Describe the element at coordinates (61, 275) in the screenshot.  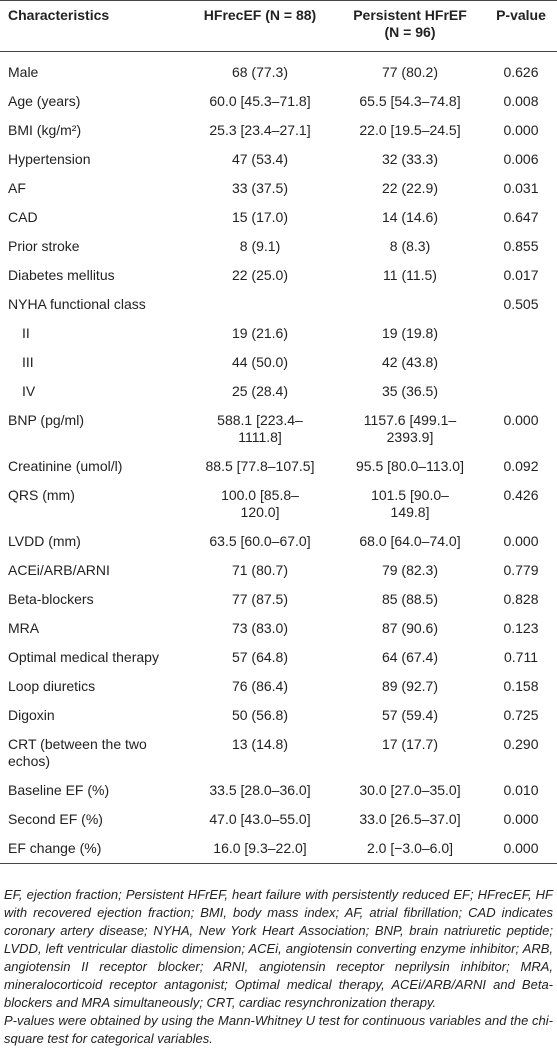
I see `row-label: Diabetes mellitus` at that location.